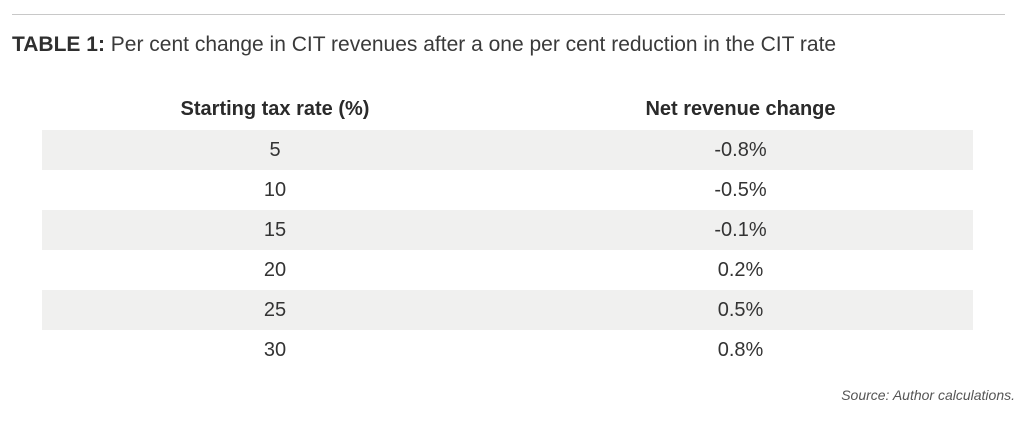 This screenshot has height=431, width=1024. What do you see at coordinates (275, 269) in the screenshot?
I see `starting-tax-rate-cell: 20` at bounding box center [275, 269].